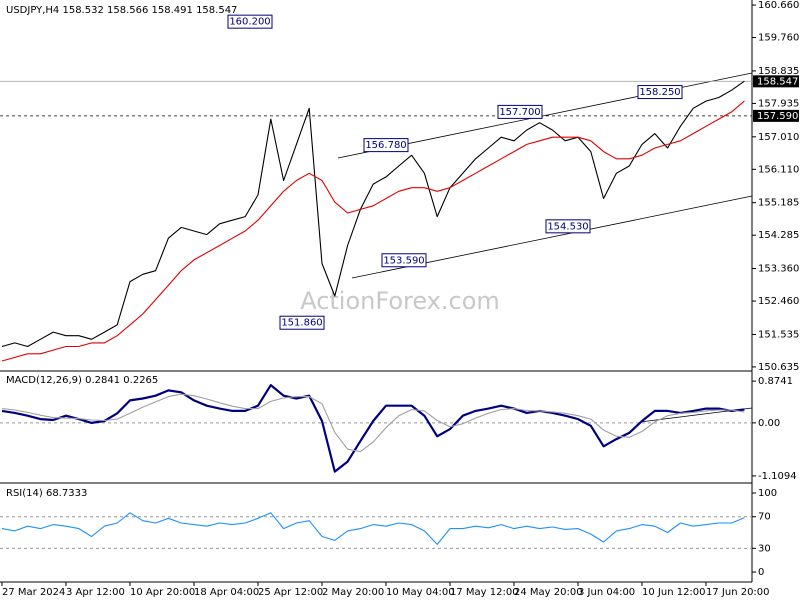 This screenshot has width=800, height=600. I want to click on y-tick-label: 70, so click(764, 517).